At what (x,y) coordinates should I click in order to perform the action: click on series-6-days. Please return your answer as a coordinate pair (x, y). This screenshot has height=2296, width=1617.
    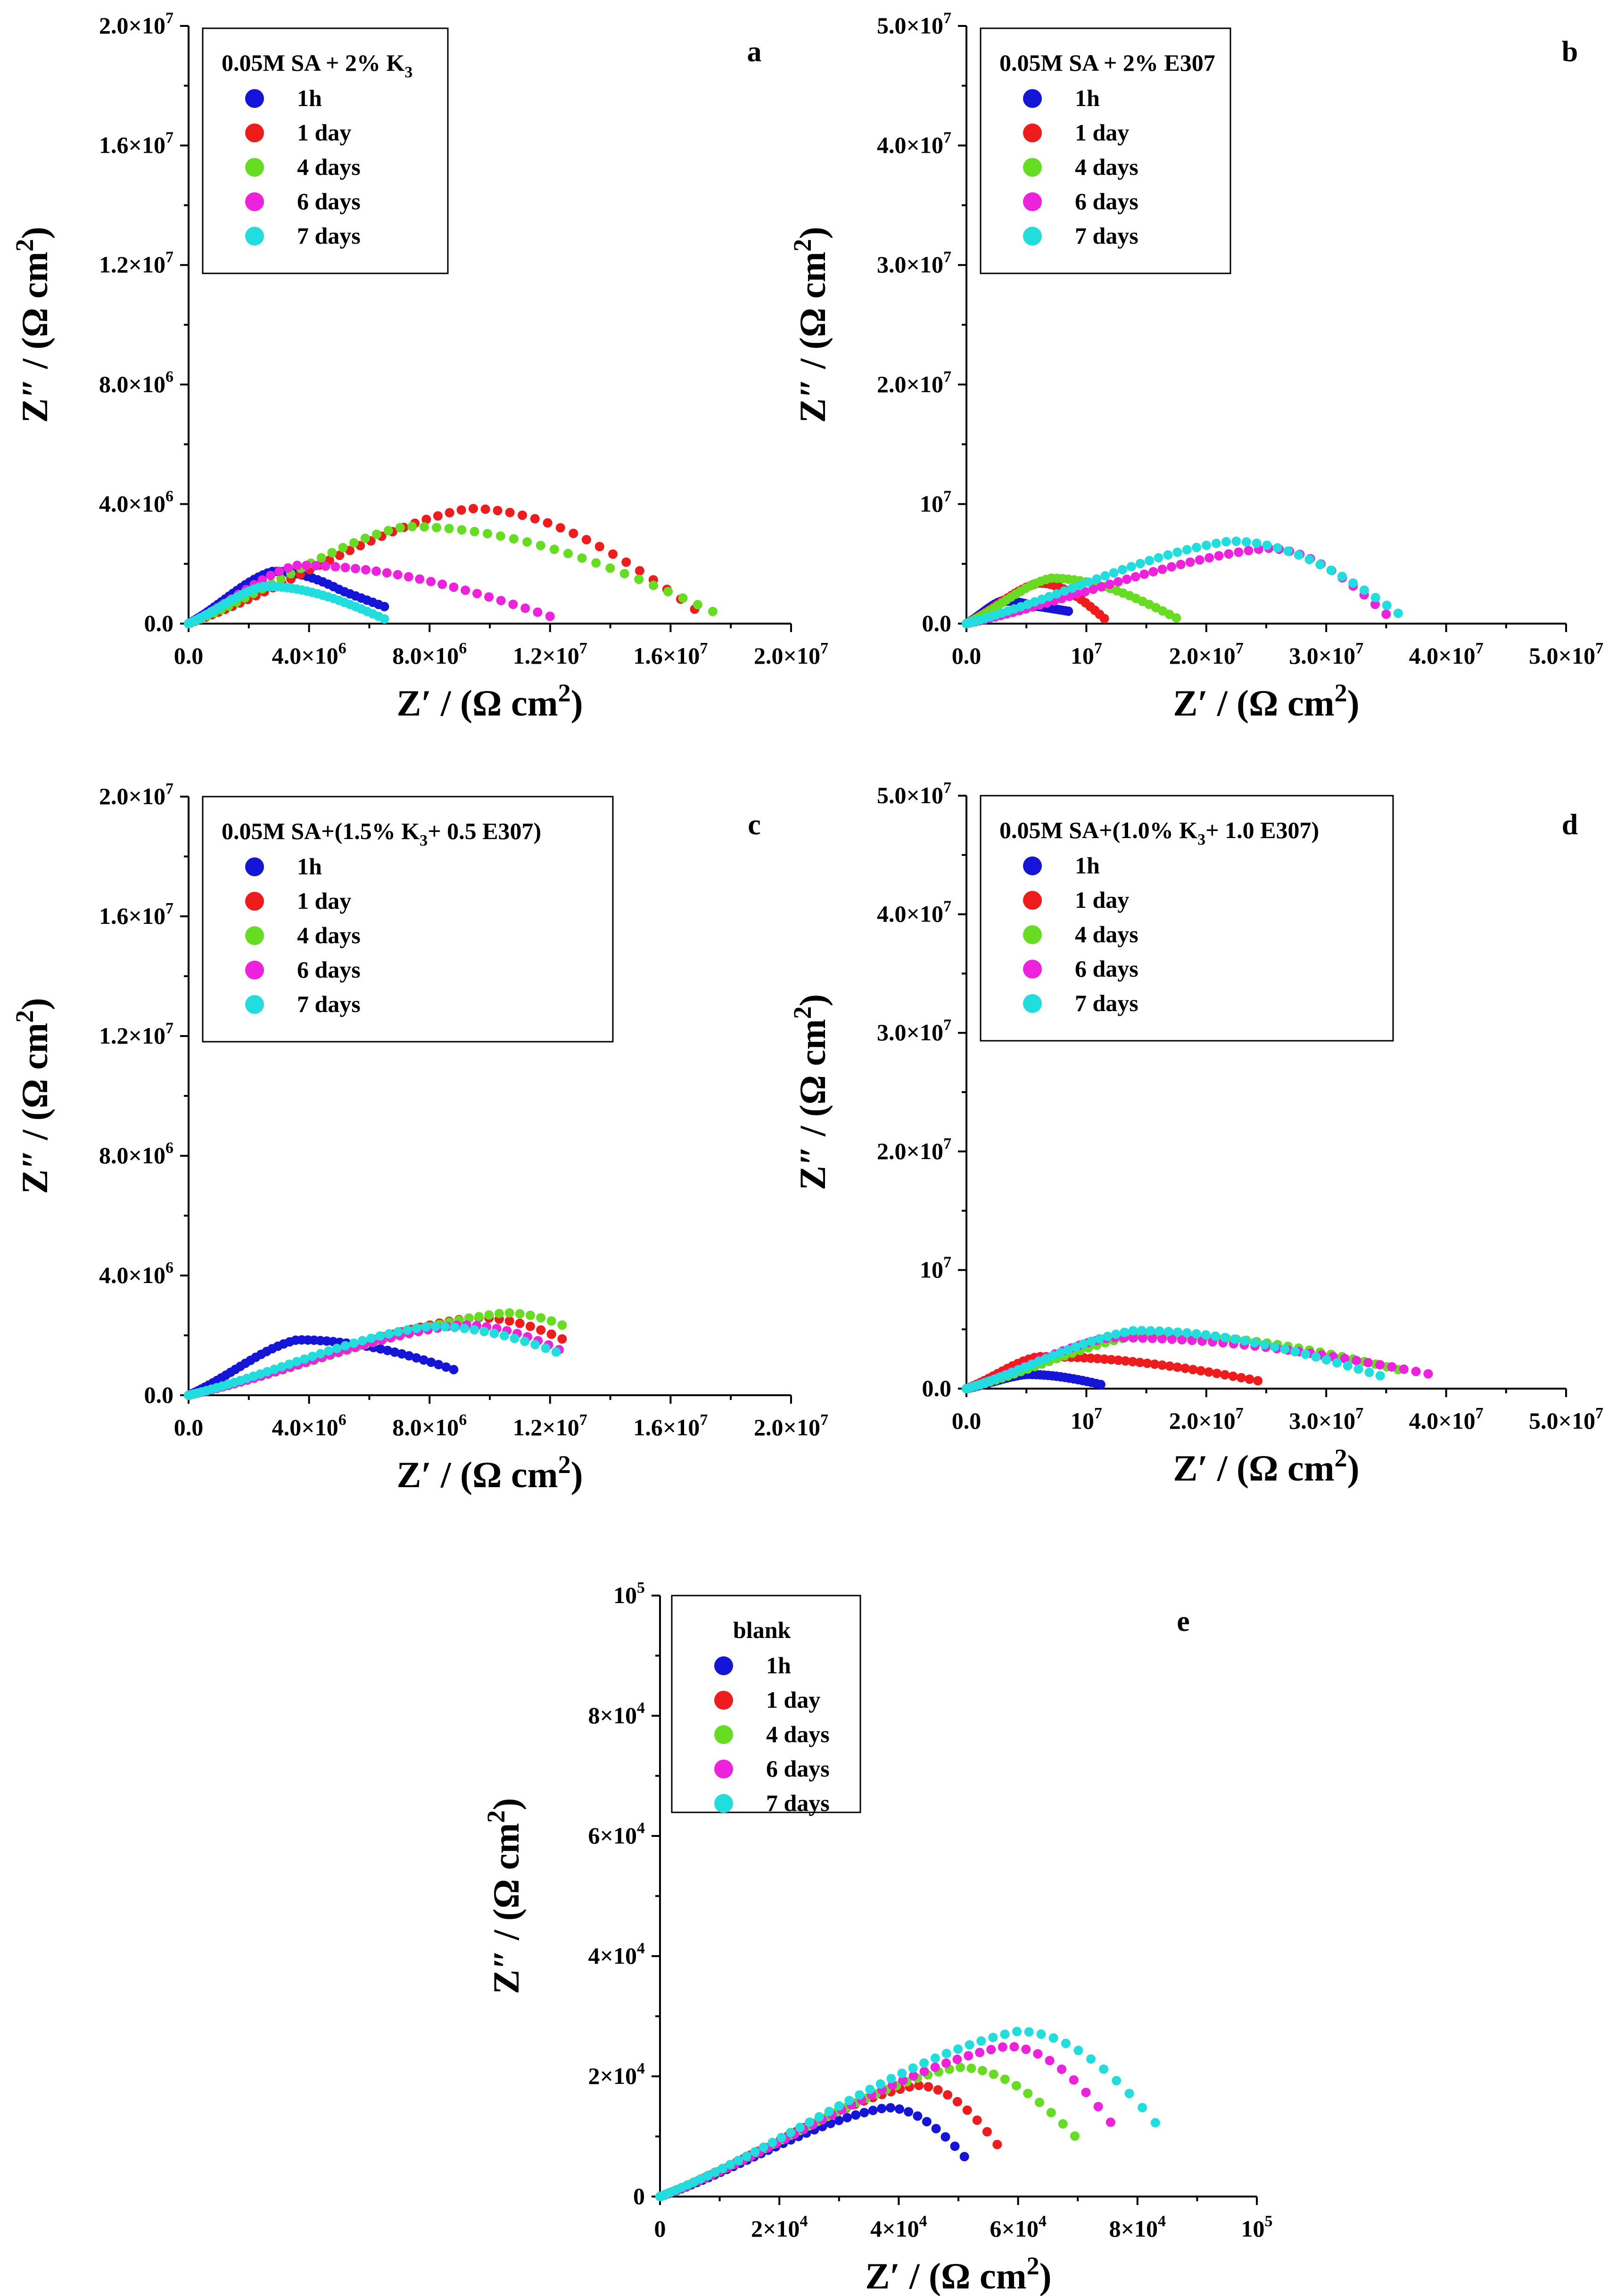
    Looking at the image, I should click on (885, 2121).